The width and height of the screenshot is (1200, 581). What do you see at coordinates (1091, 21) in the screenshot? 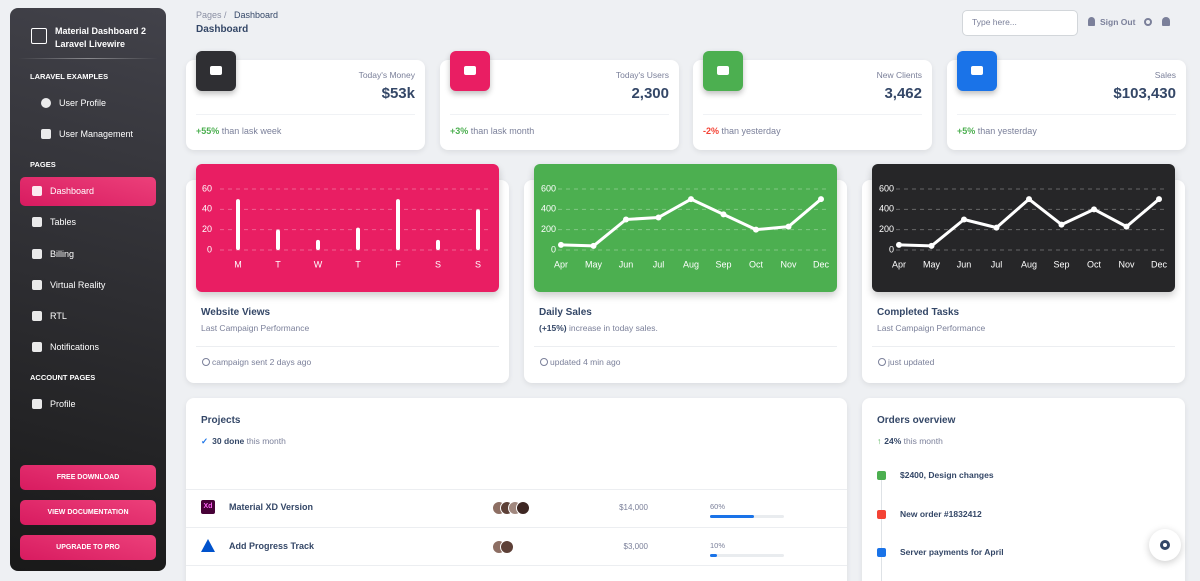
I see `user-icon` at bounding box center [1091, 21].